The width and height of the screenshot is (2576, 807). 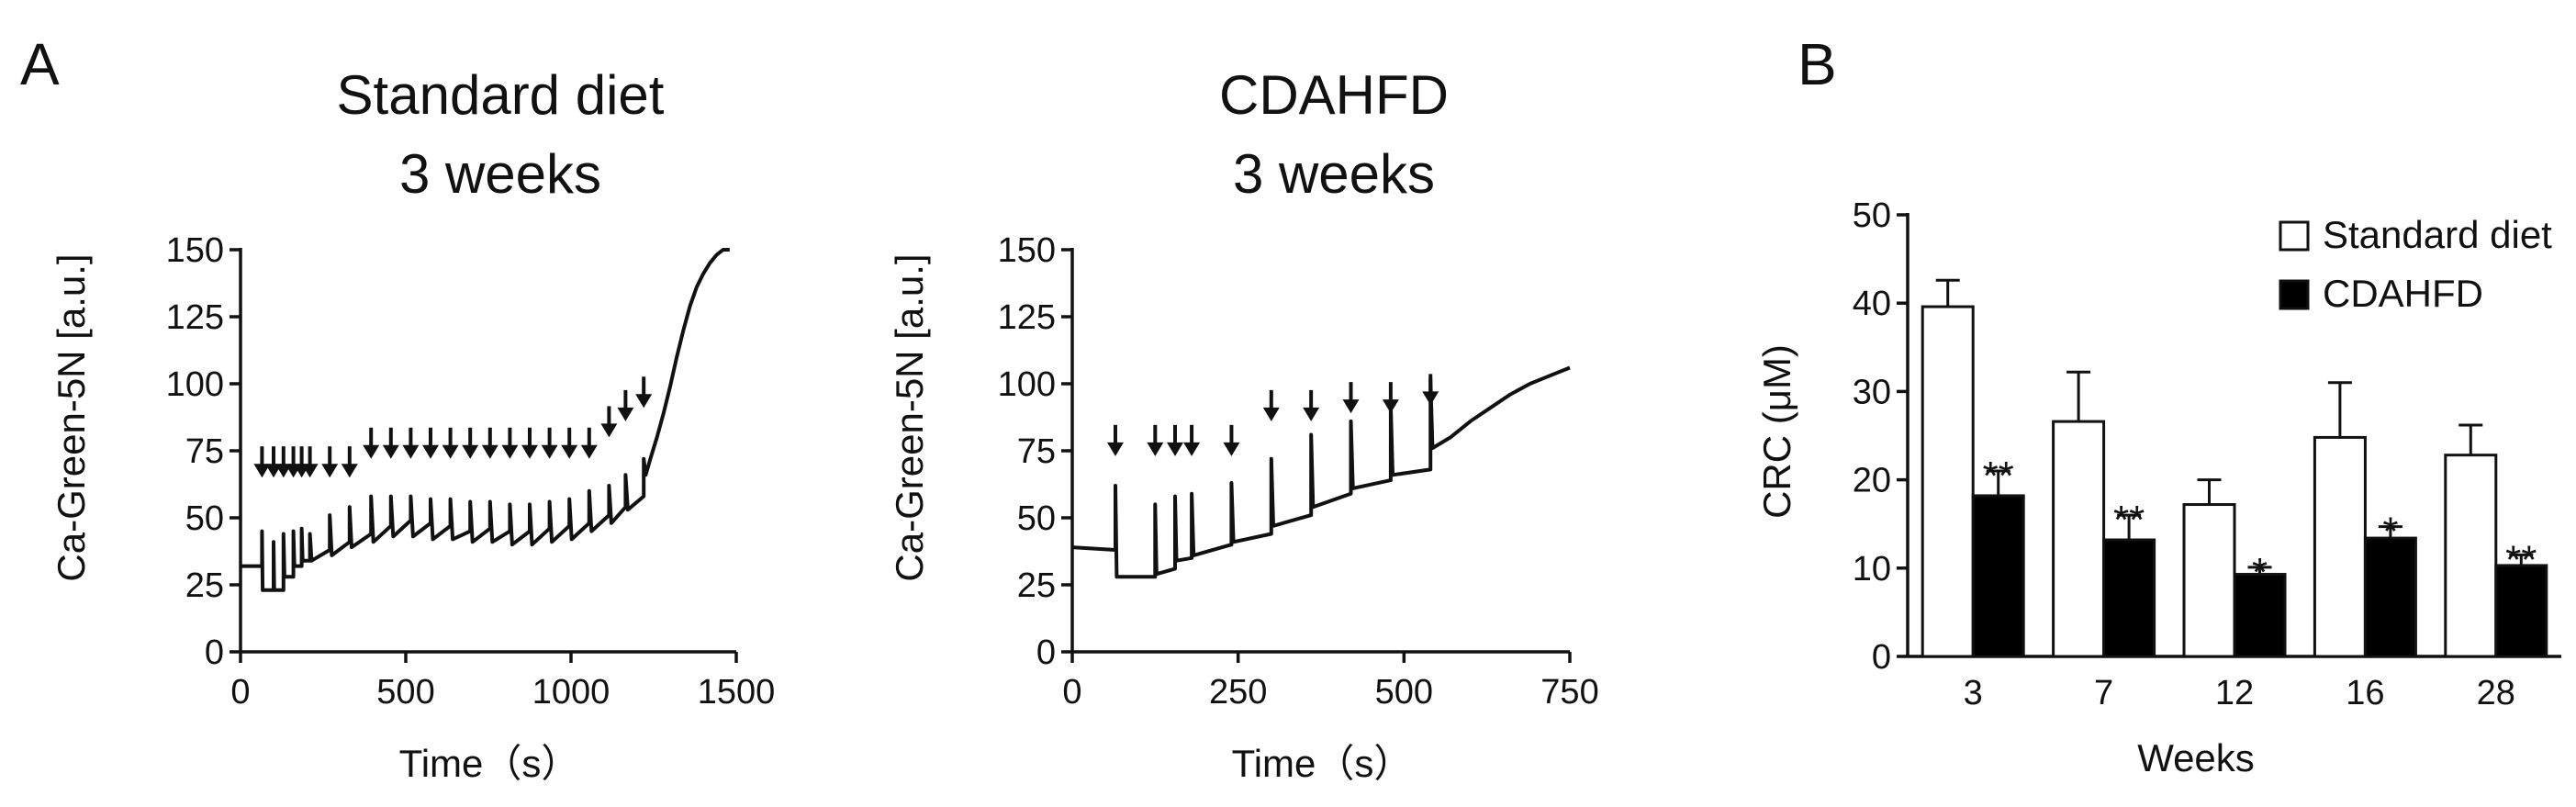 I want to click on y-tick-label: 40, so click(x=1872, y=304).